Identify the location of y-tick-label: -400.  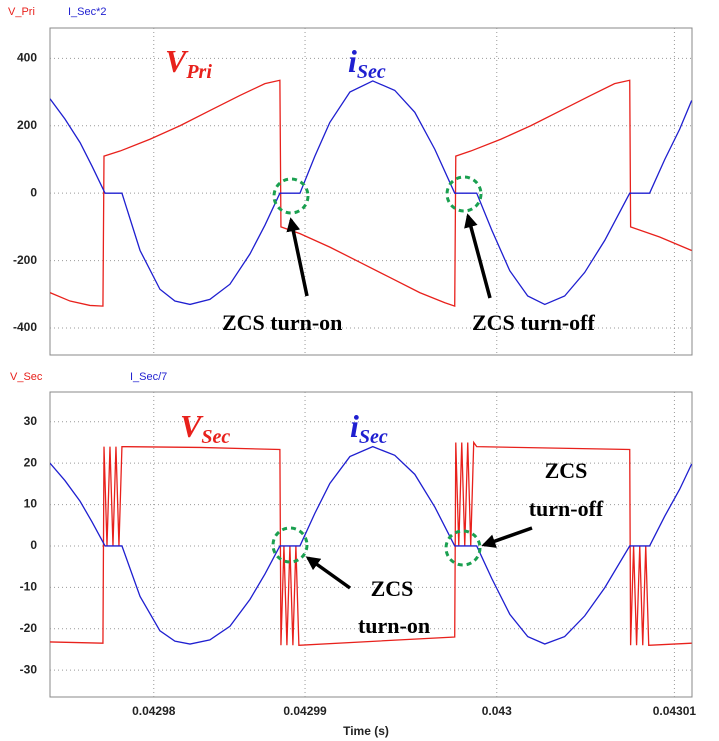
(25, 327).